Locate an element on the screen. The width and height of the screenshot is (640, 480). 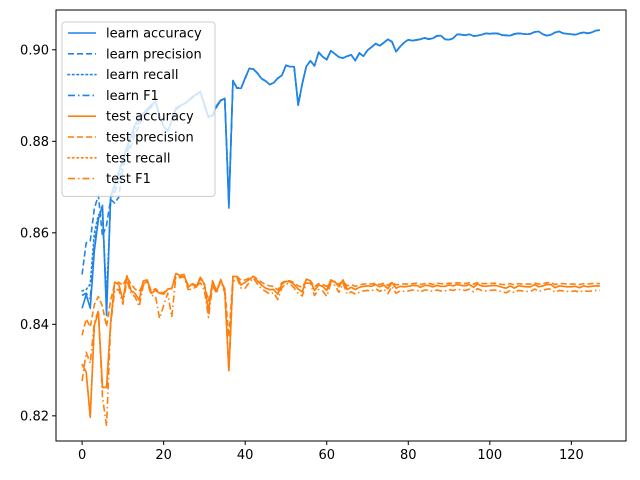
legend-label: test accuracy is located at coordinates (150, 117).